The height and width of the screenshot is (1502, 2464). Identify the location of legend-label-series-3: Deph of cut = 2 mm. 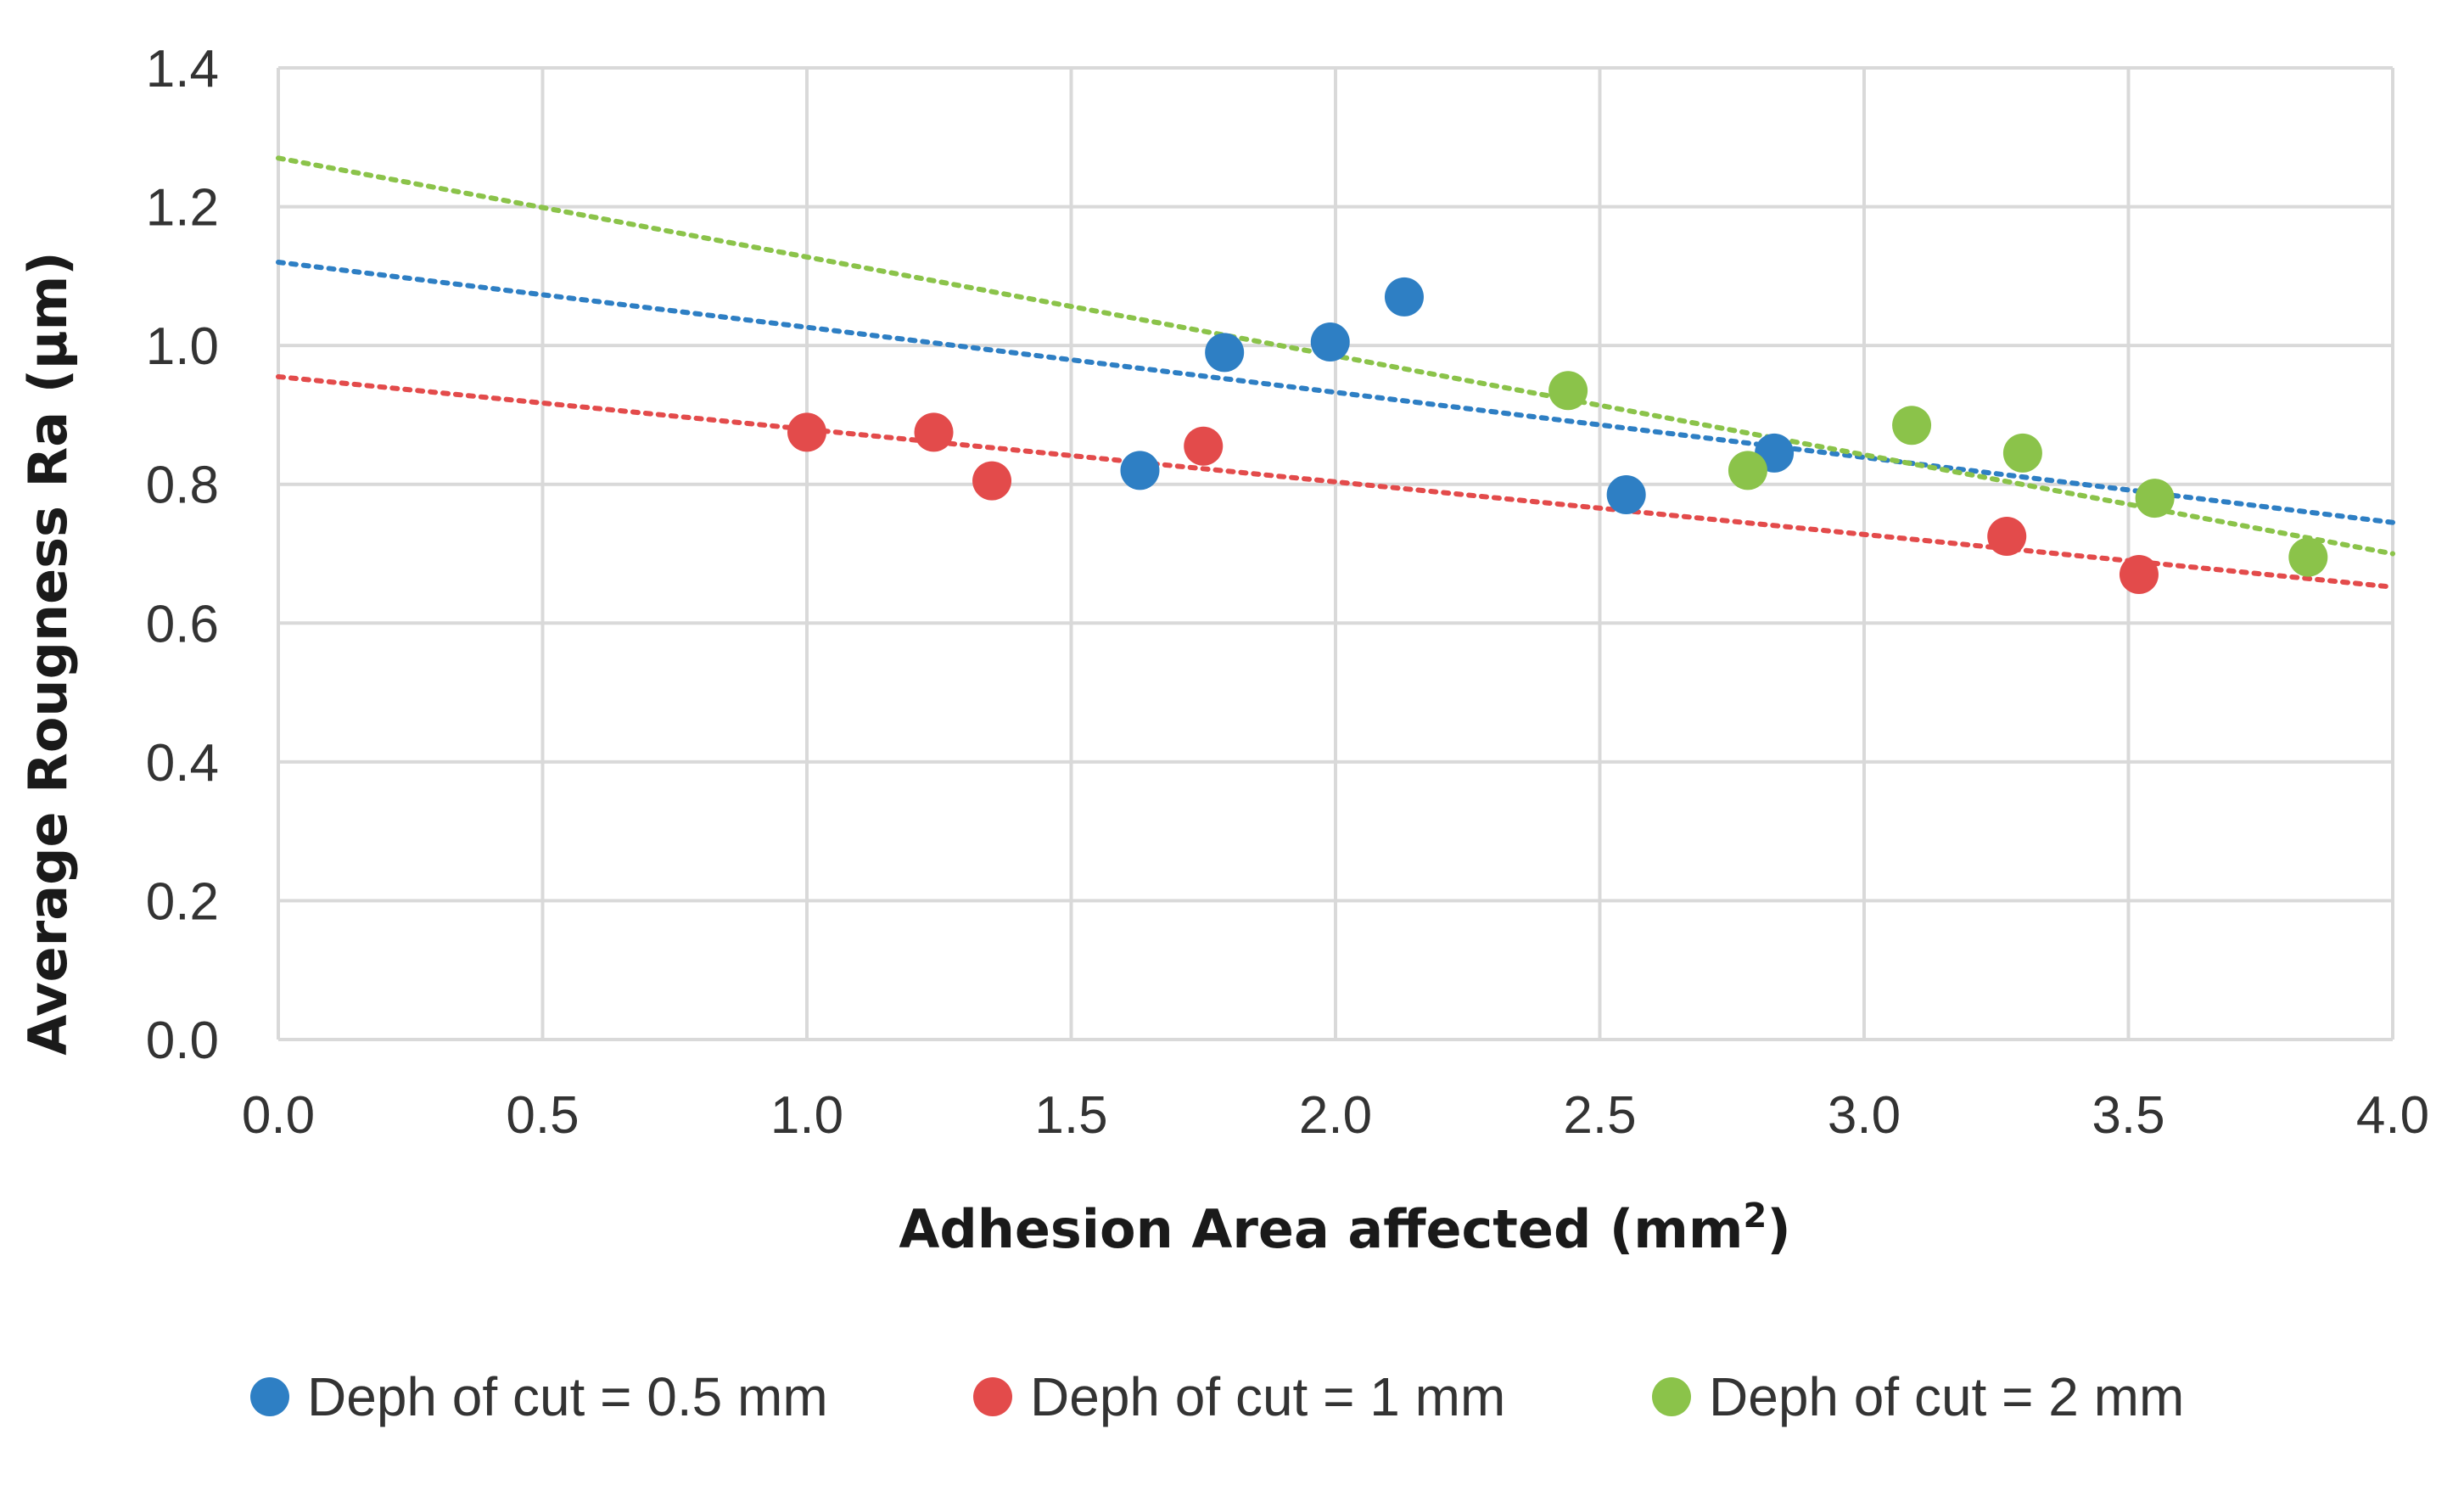
(1946, 1396).